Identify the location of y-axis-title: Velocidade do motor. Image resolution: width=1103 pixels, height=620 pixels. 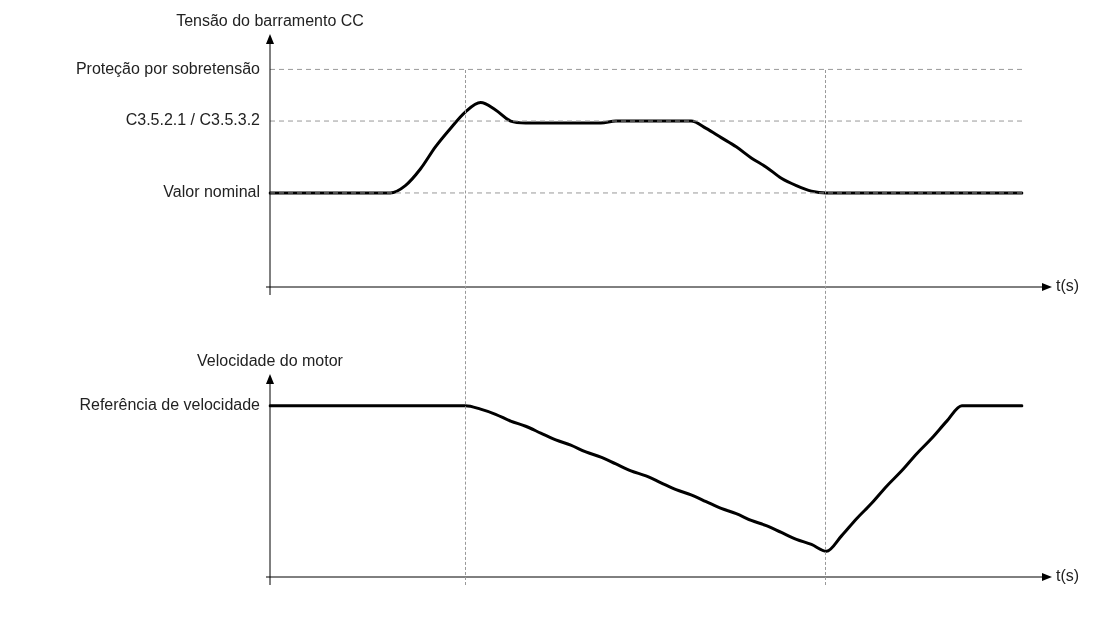
(270, 360).